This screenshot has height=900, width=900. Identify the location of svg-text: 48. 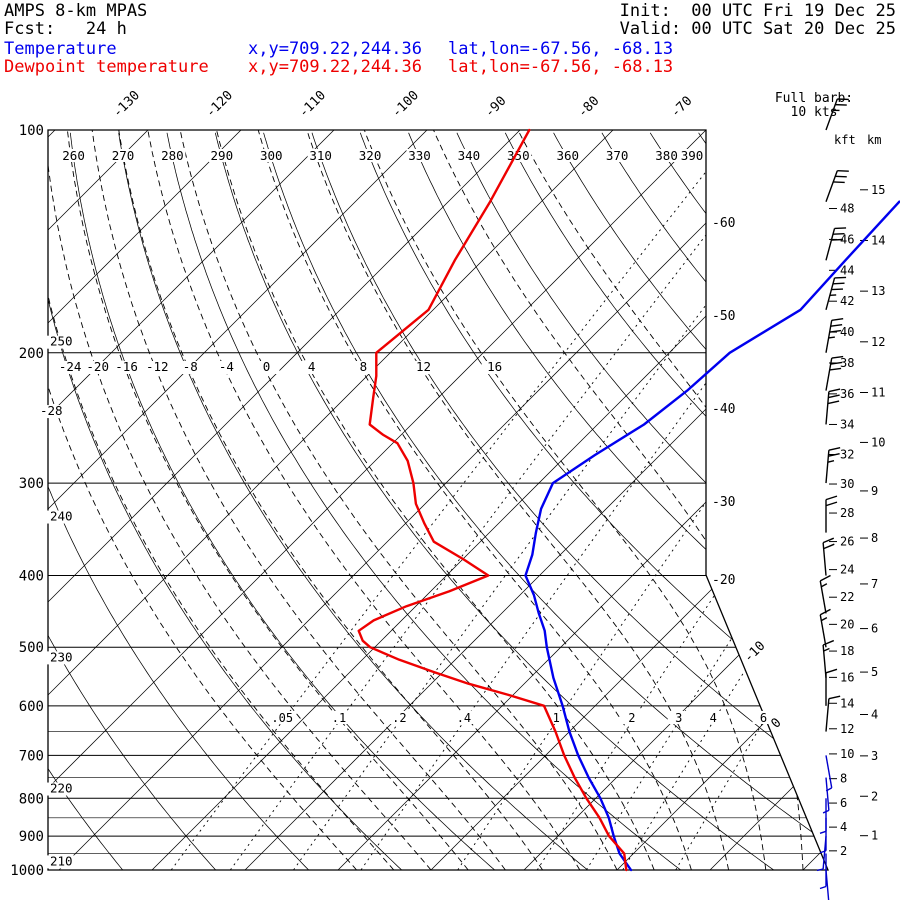
(847, 209).